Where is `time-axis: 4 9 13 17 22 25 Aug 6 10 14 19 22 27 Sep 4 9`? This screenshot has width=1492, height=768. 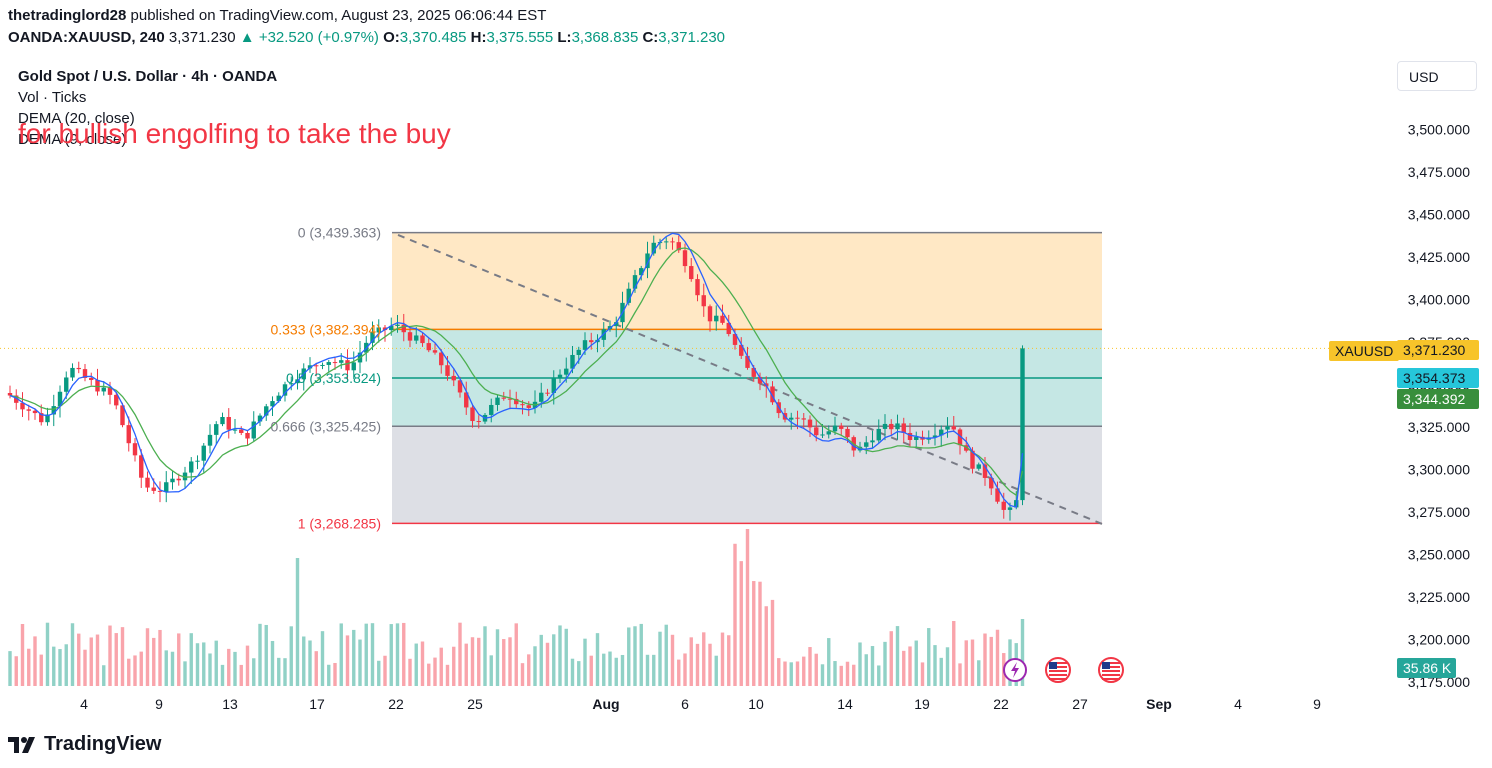
time-axis: 4 9 13 17 22 25 Aug 6 10 14 19 22 27 Sep 4 9 is located at coordinates (700, 704).